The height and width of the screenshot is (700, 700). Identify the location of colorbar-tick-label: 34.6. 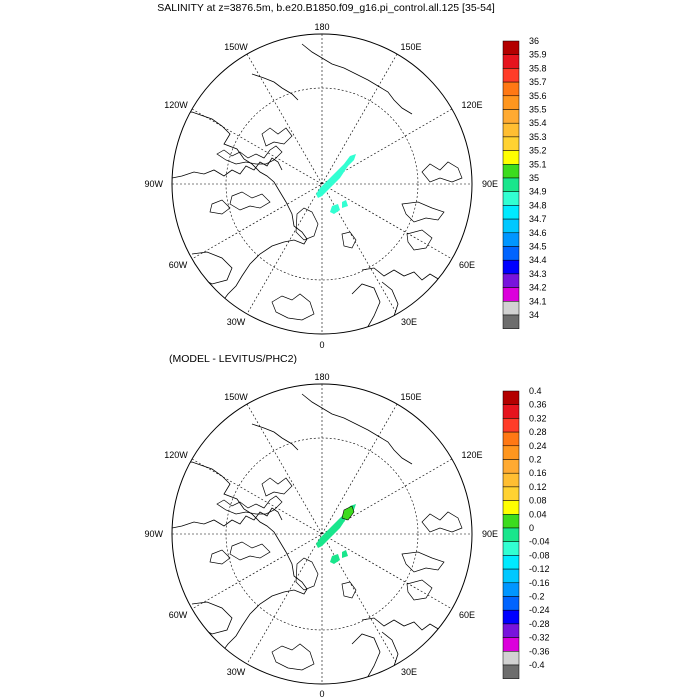
(538, 233).